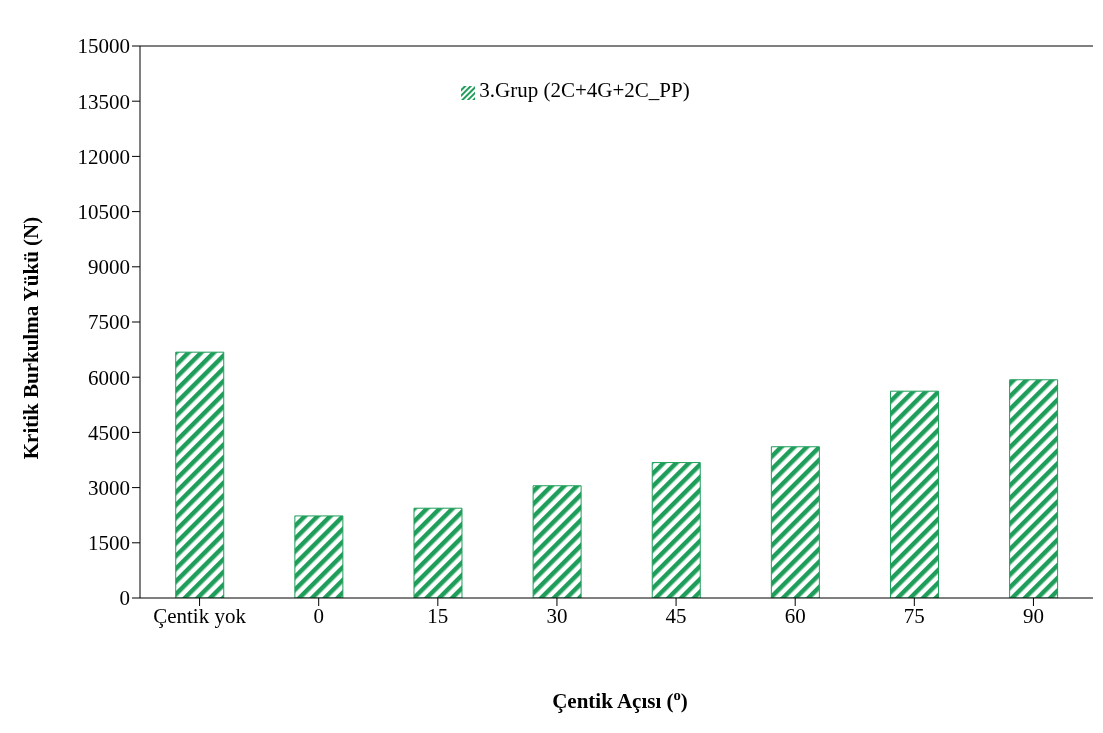  I want to click on y-tick-label: 0, so click(124, 598).